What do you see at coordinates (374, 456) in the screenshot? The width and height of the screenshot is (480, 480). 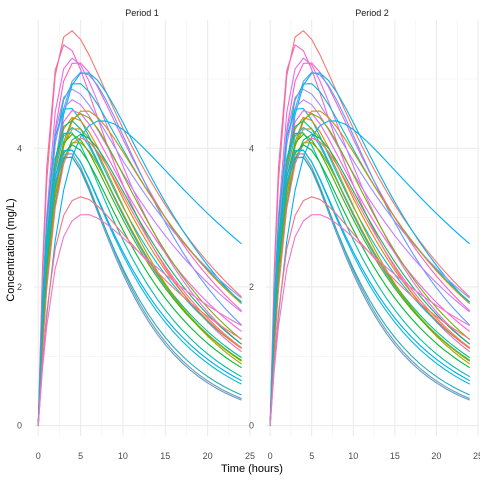 I see `x-ticks-period-2: 0 5 10 15 20 25` at bounding box center [374, 456].